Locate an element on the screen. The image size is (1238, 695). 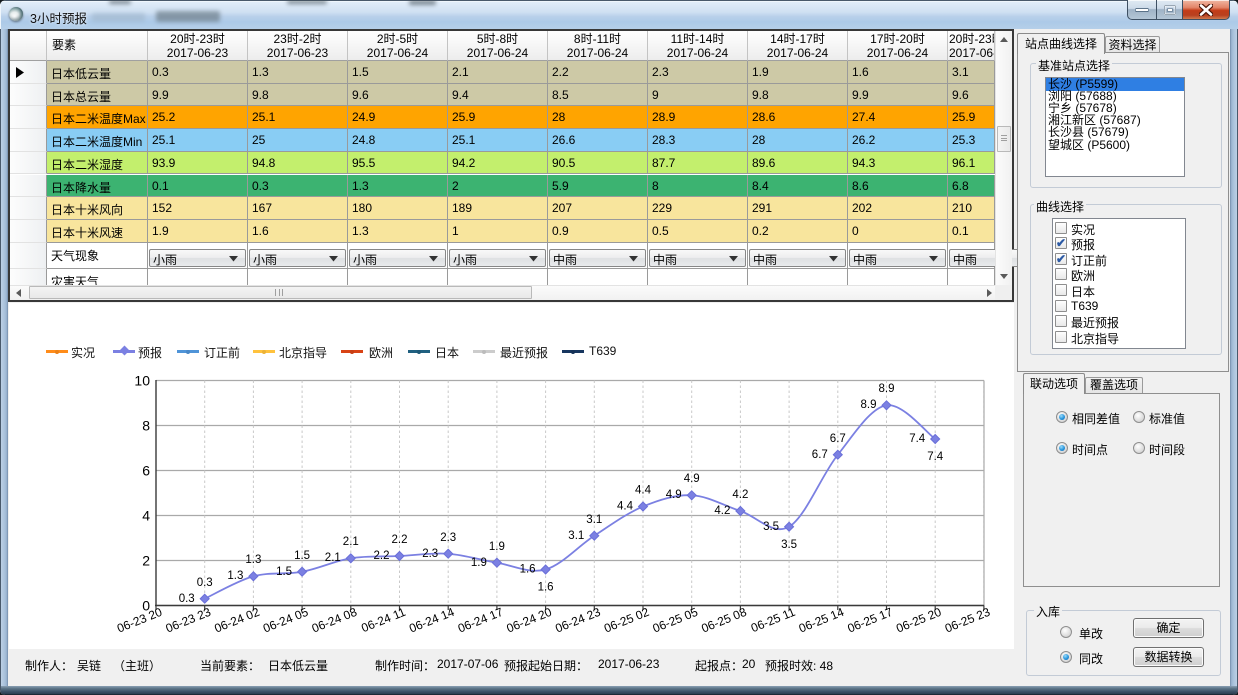
svg-text: 06-24 20 is located at coordinates (529, 620).